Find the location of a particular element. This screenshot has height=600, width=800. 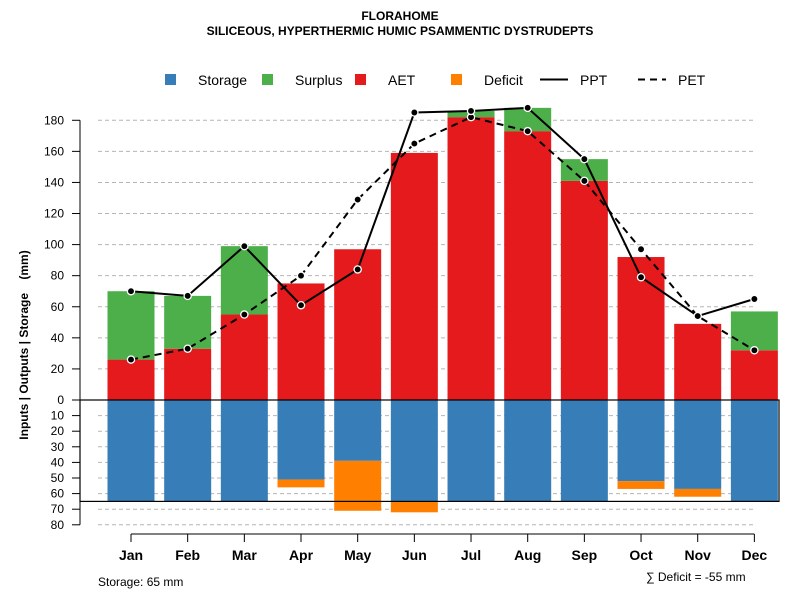

x-tick-label-jun: Jun is located at coordinates (414, 555).